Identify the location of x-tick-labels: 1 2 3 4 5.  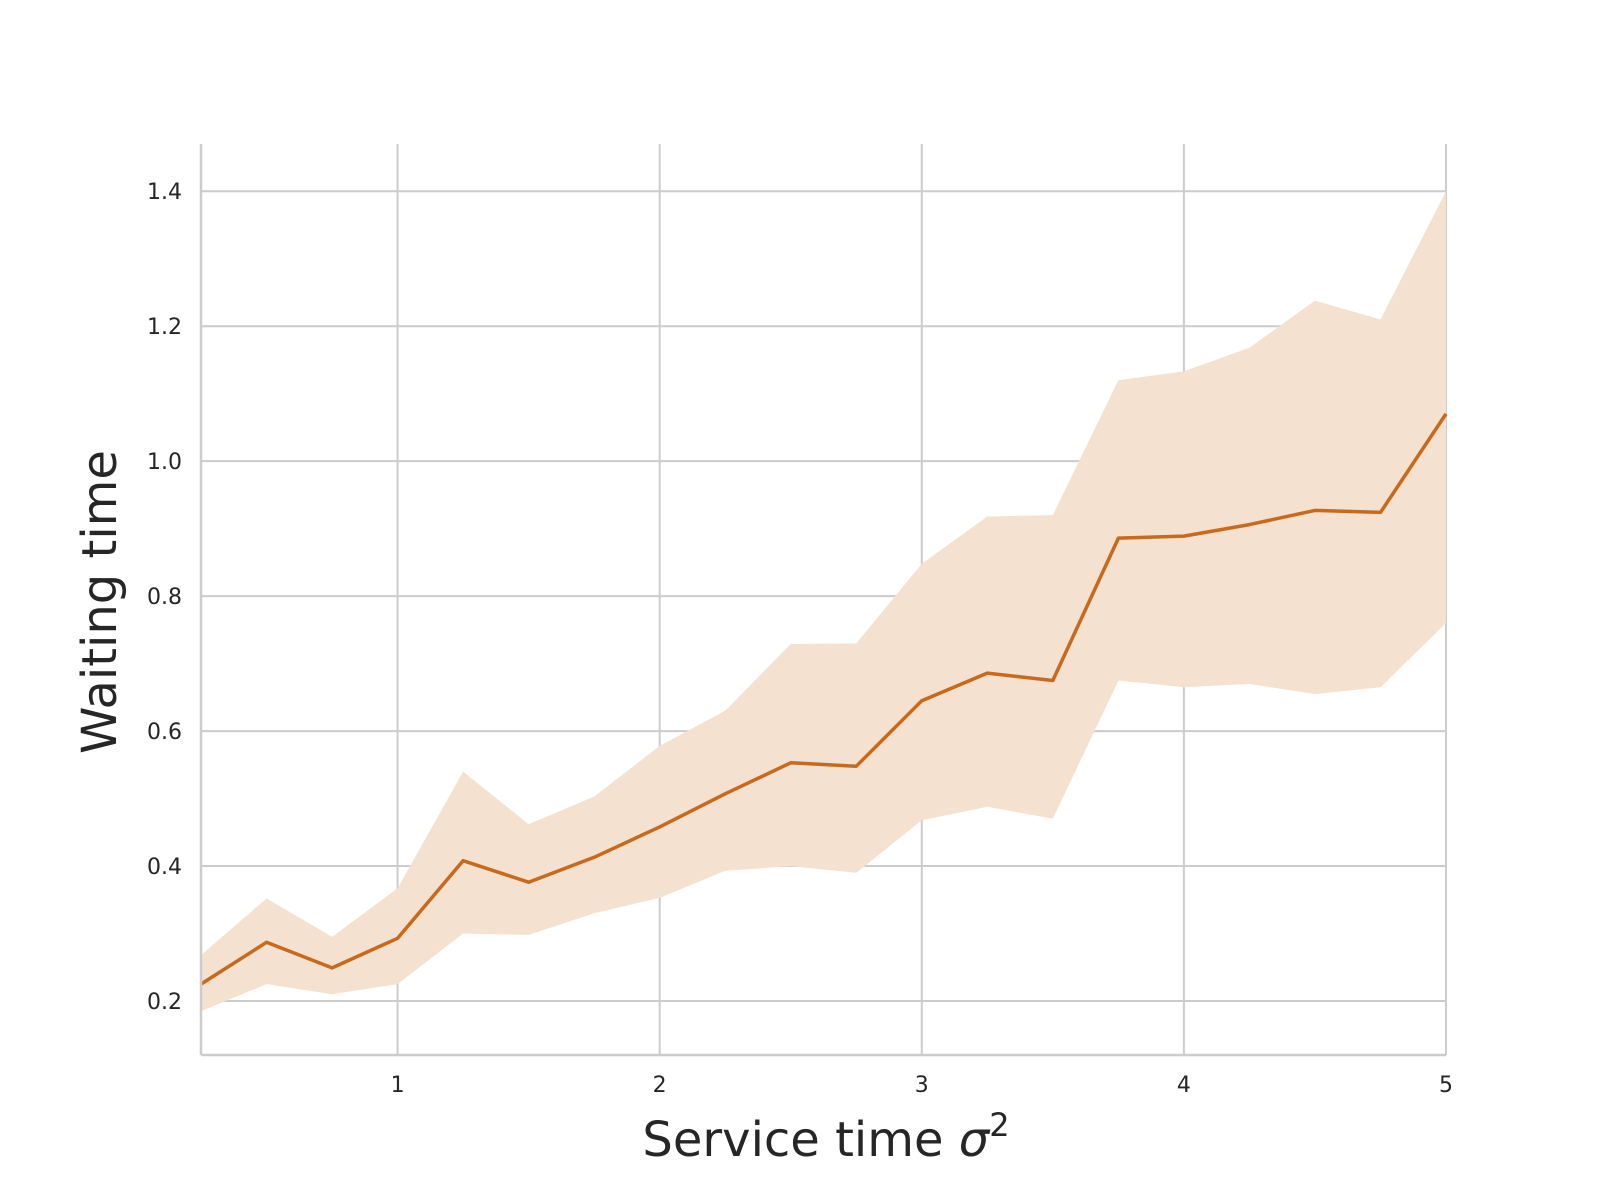
(922, 1085).